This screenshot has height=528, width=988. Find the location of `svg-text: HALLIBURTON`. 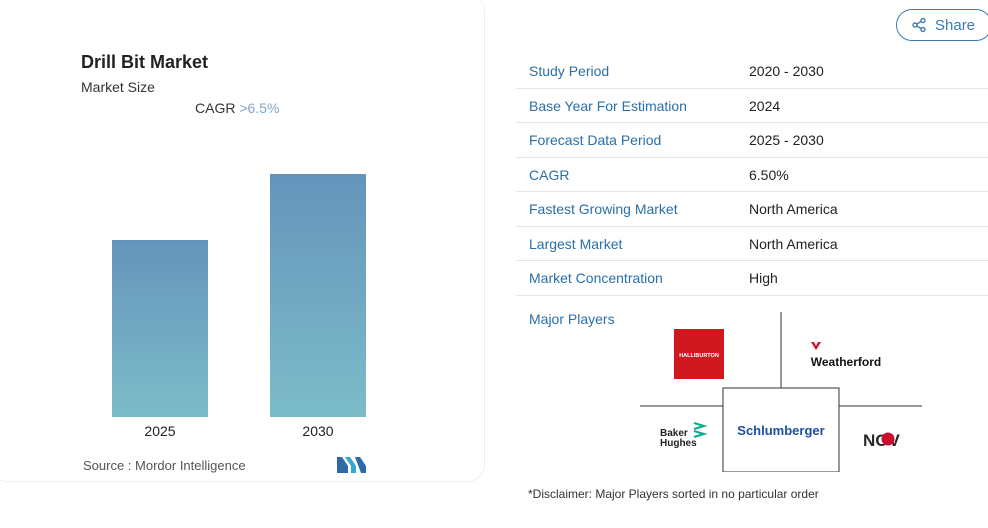

svg-text: HALLIBURTON is located at coordinates (699, 356).